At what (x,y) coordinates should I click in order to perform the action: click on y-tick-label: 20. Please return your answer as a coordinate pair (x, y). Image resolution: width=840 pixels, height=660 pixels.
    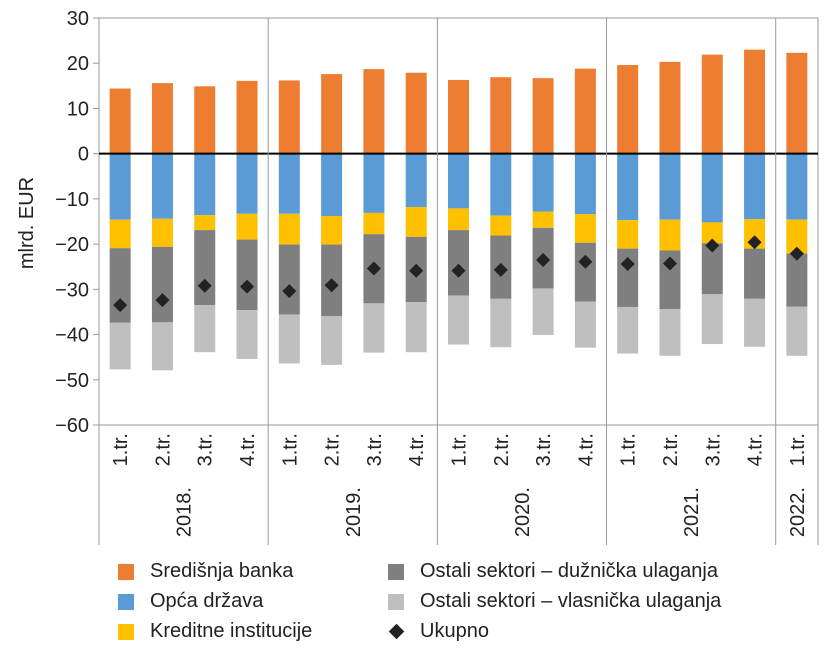
    Looking at the image, I should click on (78, 64).